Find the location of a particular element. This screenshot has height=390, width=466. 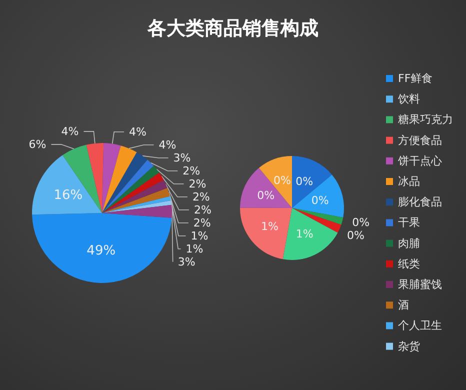

legend-label: 肉脯 is located at coordinates (409, 243).